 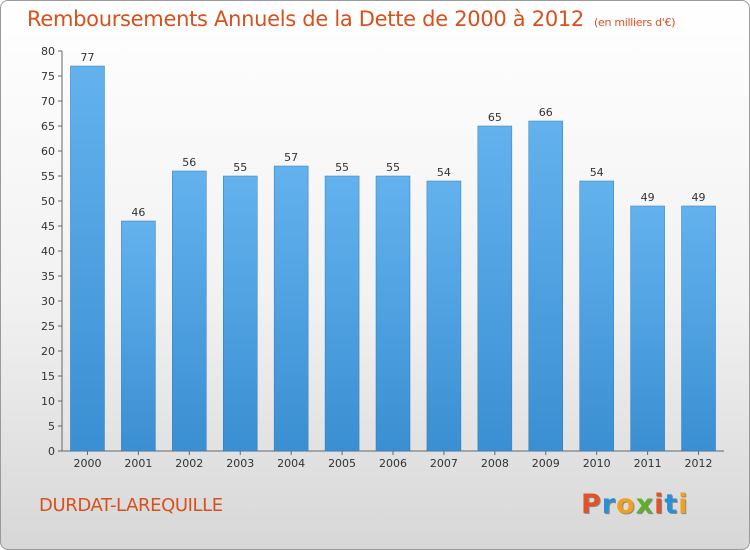 I want to click on y-tick-label: 10, so click(x=48, y=401).